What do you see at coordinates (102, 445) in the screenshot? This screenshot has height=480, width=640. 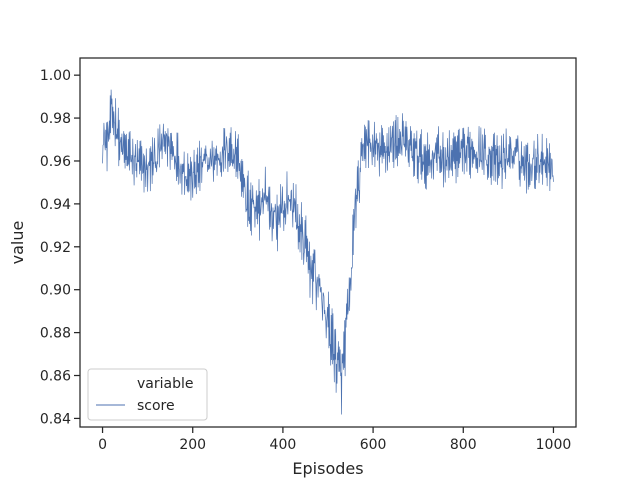 I see `x-tick-label: 0` at bounding box center [102, 445].